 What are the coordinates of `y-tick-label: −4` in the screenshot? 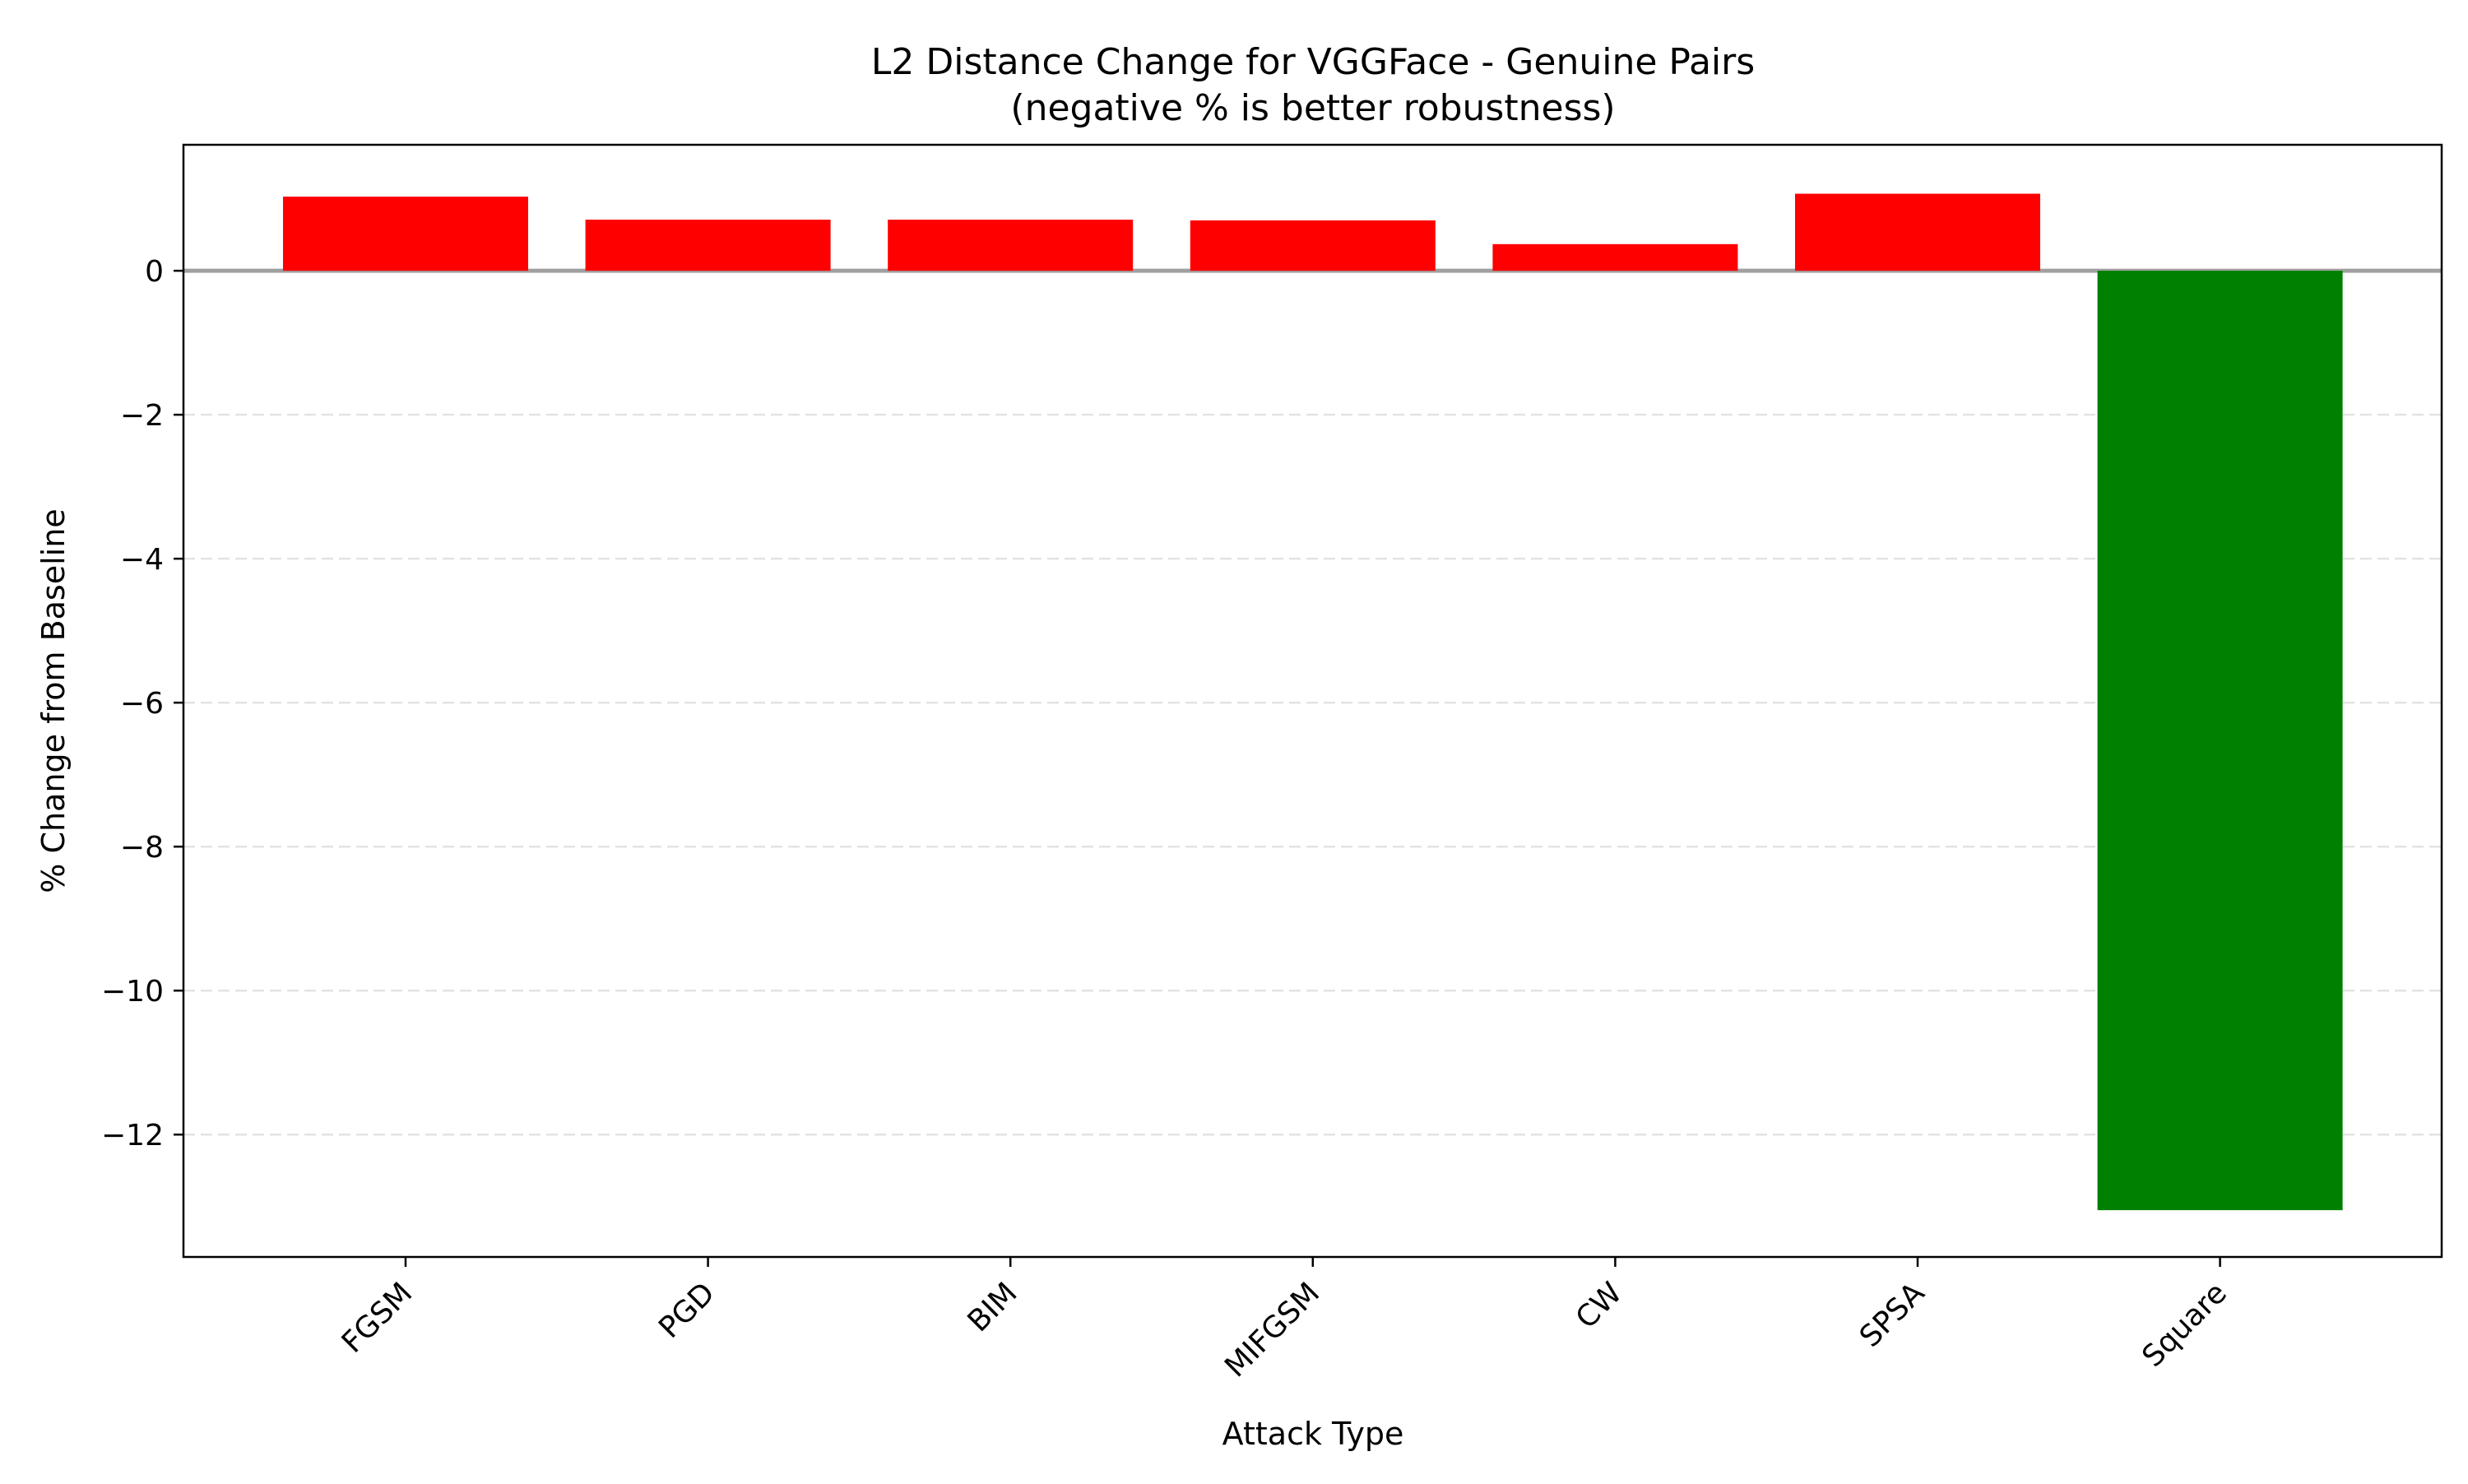 It's located at (142, 560).